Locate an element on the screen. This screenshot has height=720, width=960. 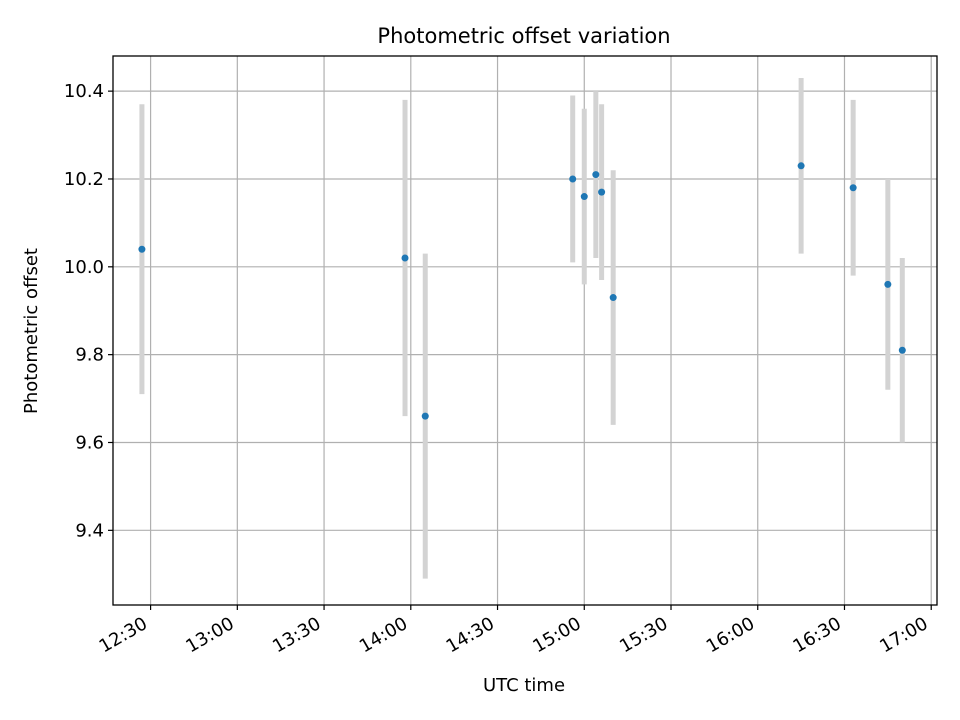
y-tick-label: 9.4 is located at coordinates (89, 530).